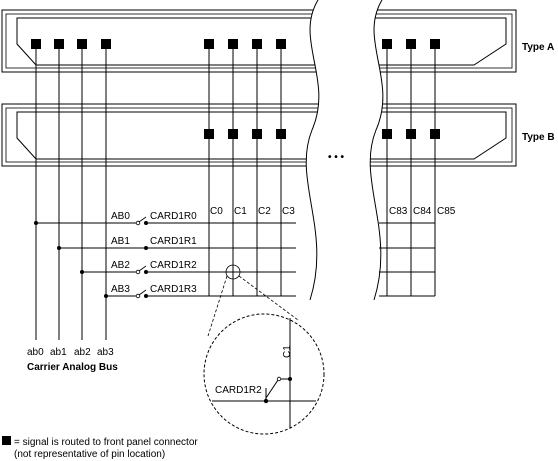 This screenshot has height=461, width=558. What do you see at coordinates (71, 192) in the screenshot?
I see `bus-wires` at bounding box center [71, 192].